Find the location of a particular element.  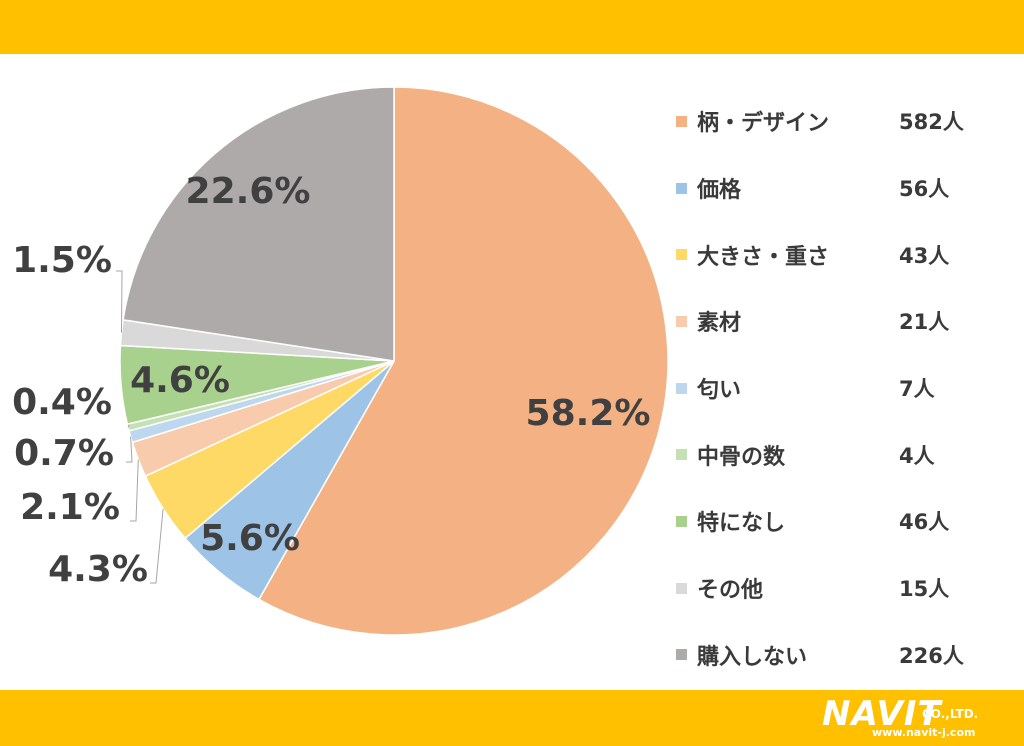

legend-label: 匂い is located at coordinates (719, 391).